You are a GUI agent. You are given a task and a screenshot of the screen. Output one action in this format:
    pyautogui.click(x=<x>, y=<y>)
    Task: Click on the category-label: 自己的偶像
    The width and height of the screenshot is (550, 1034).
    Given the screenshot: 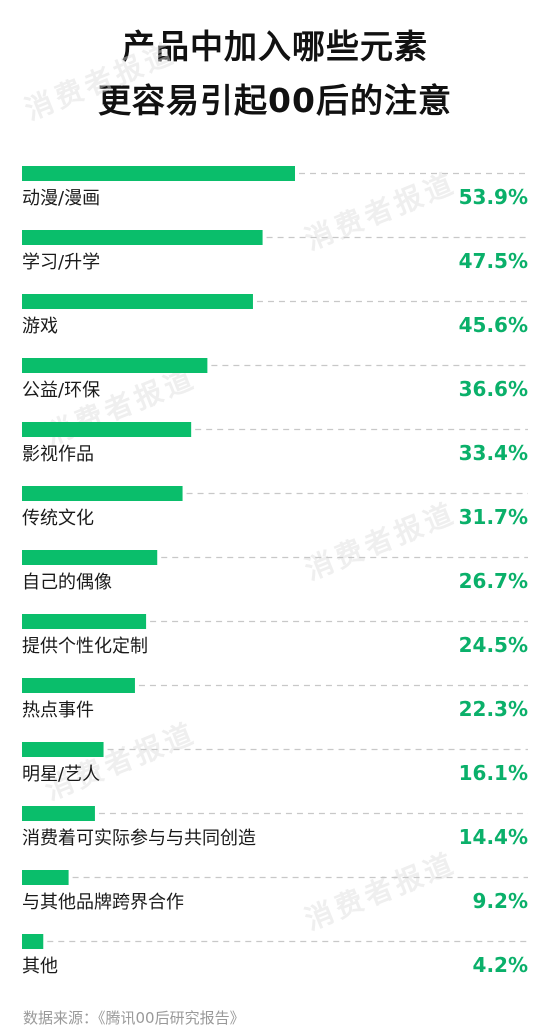 What is the action you would take?
    pyautogui.click(x=67, y=582)
    